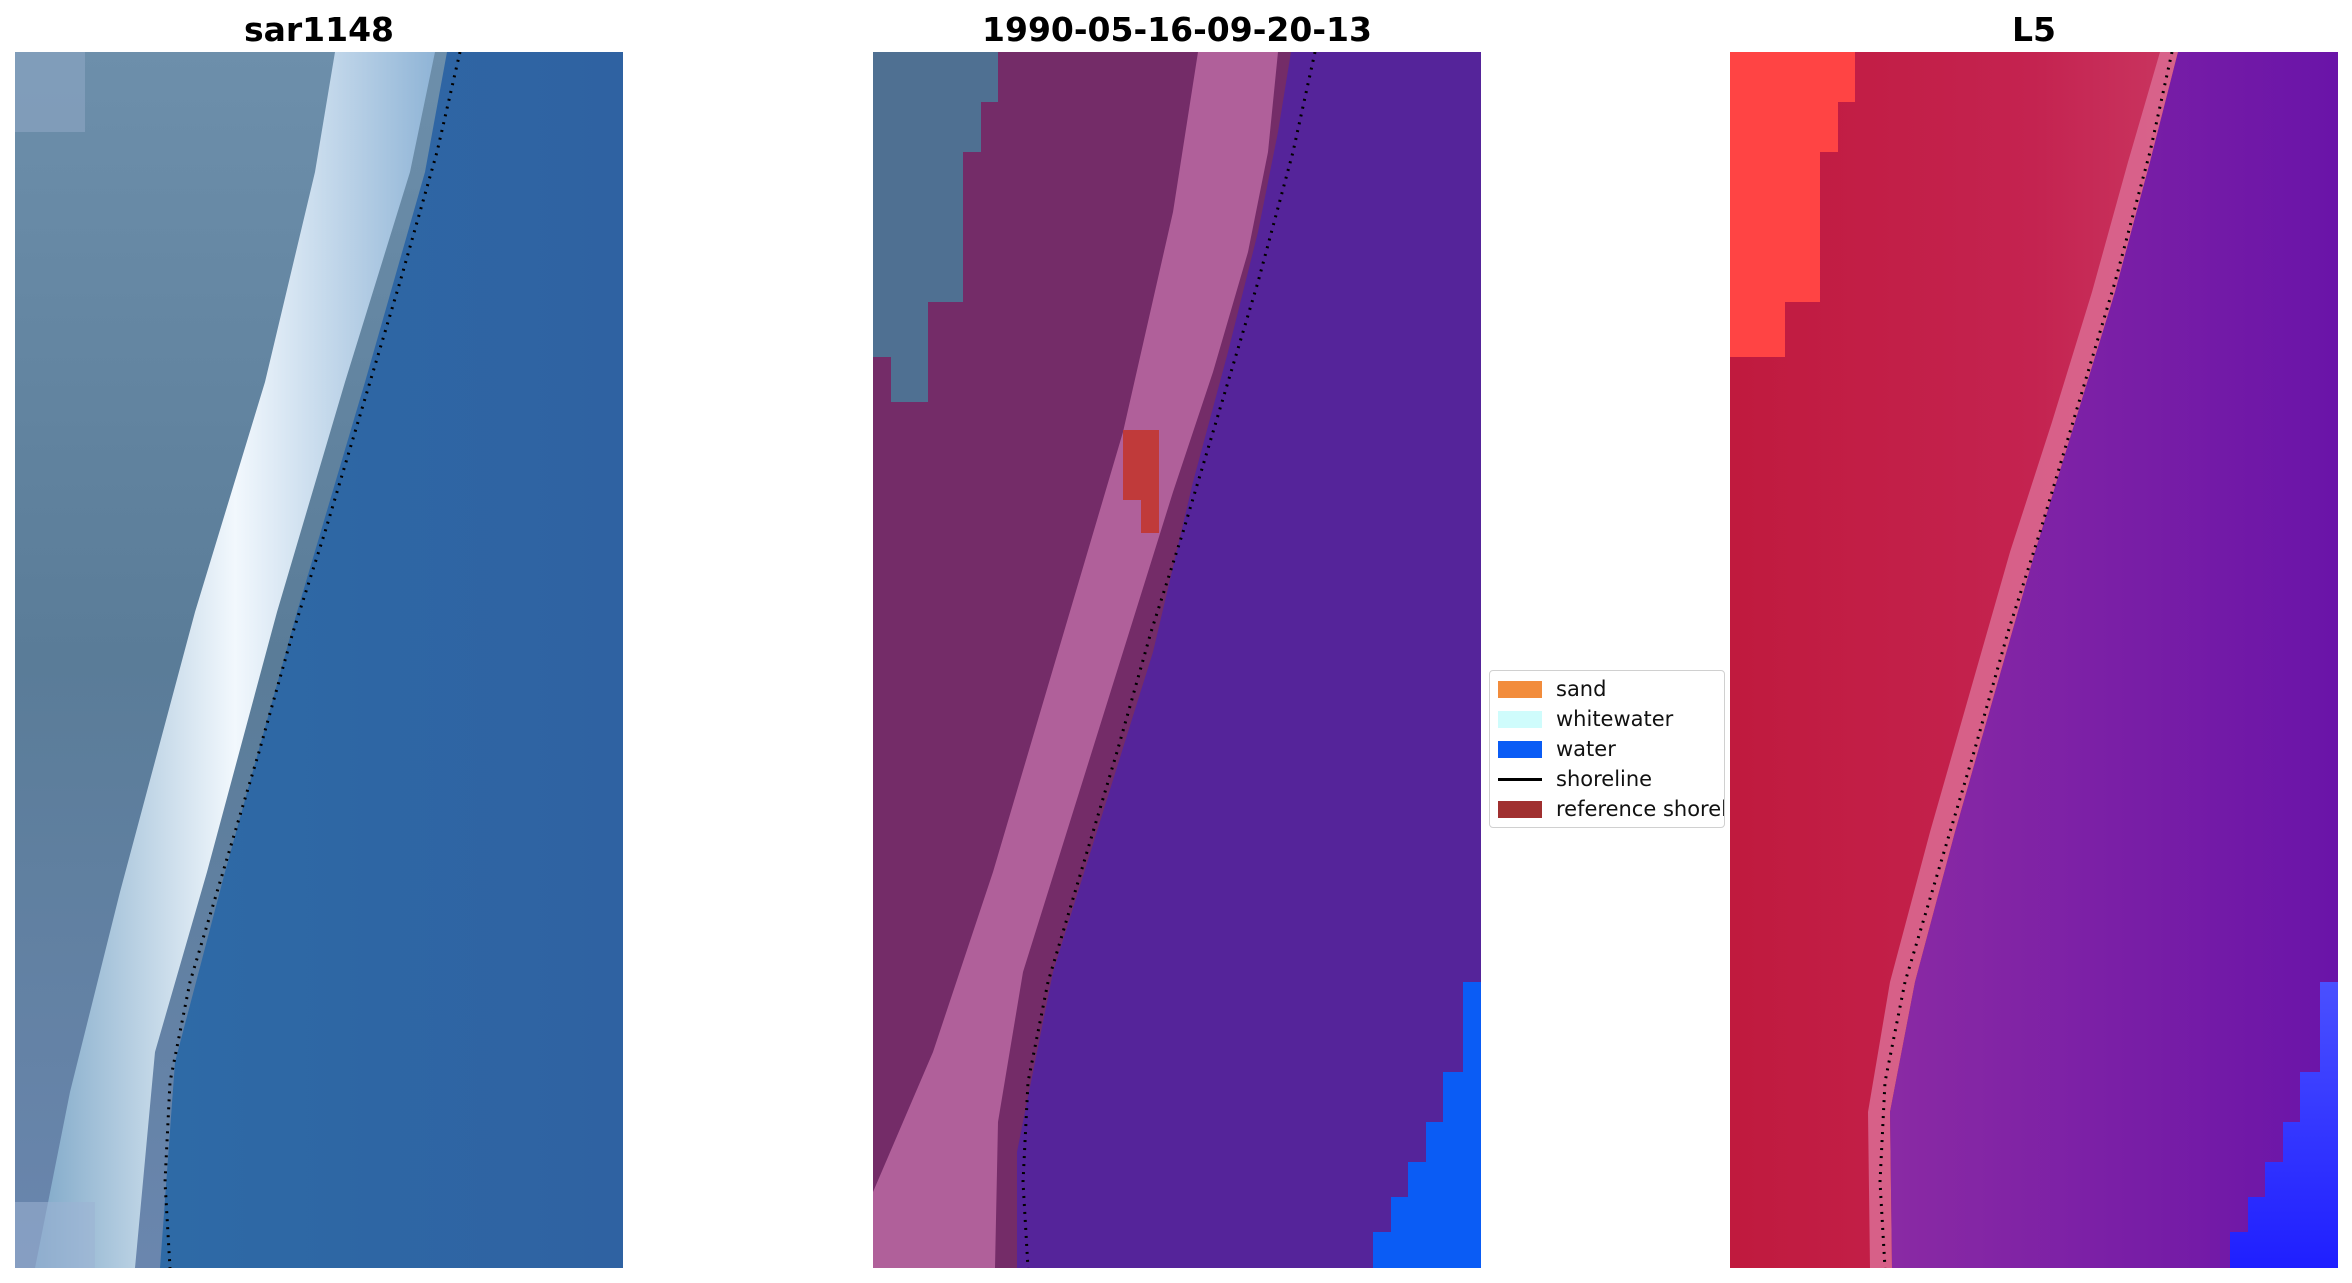 This screenshot has width=2352, height=1283. I want to click on legend-label-whitewater: whitewater, so click(1615, 719).